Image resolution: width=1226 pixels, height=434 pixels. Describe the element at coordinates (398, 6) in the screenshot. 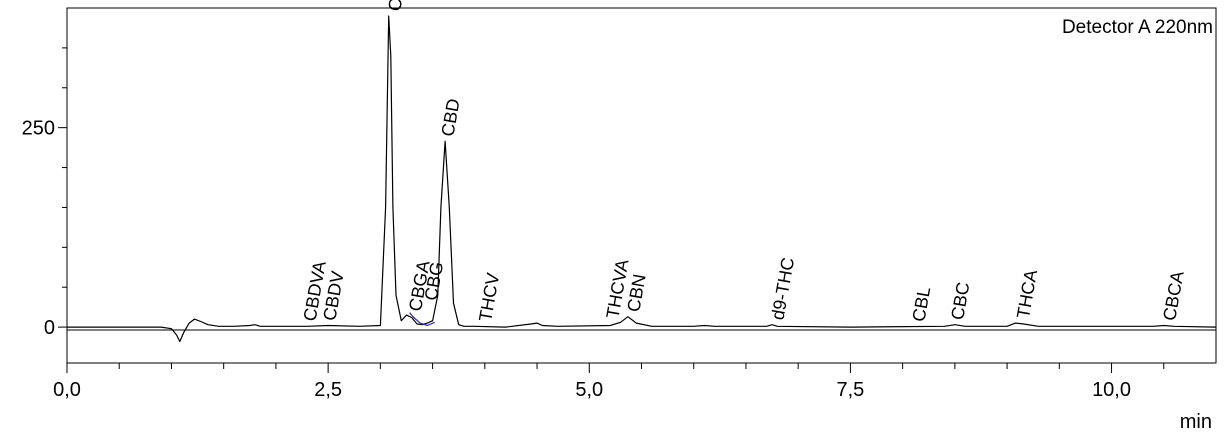

I see `peak-label: CBDA` at that location.